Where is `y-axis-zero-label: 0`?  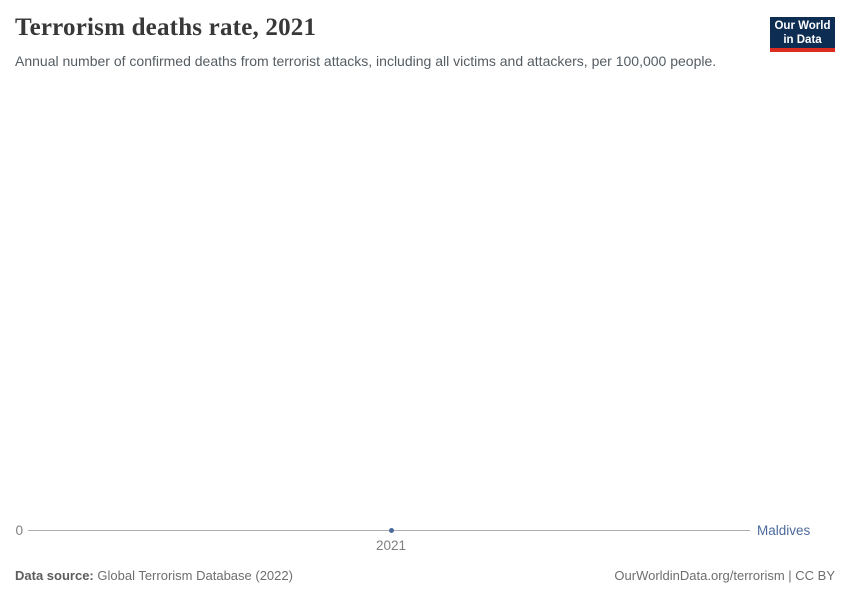
y-axis-zero-label: 0 is located at coordinates (19, 530).